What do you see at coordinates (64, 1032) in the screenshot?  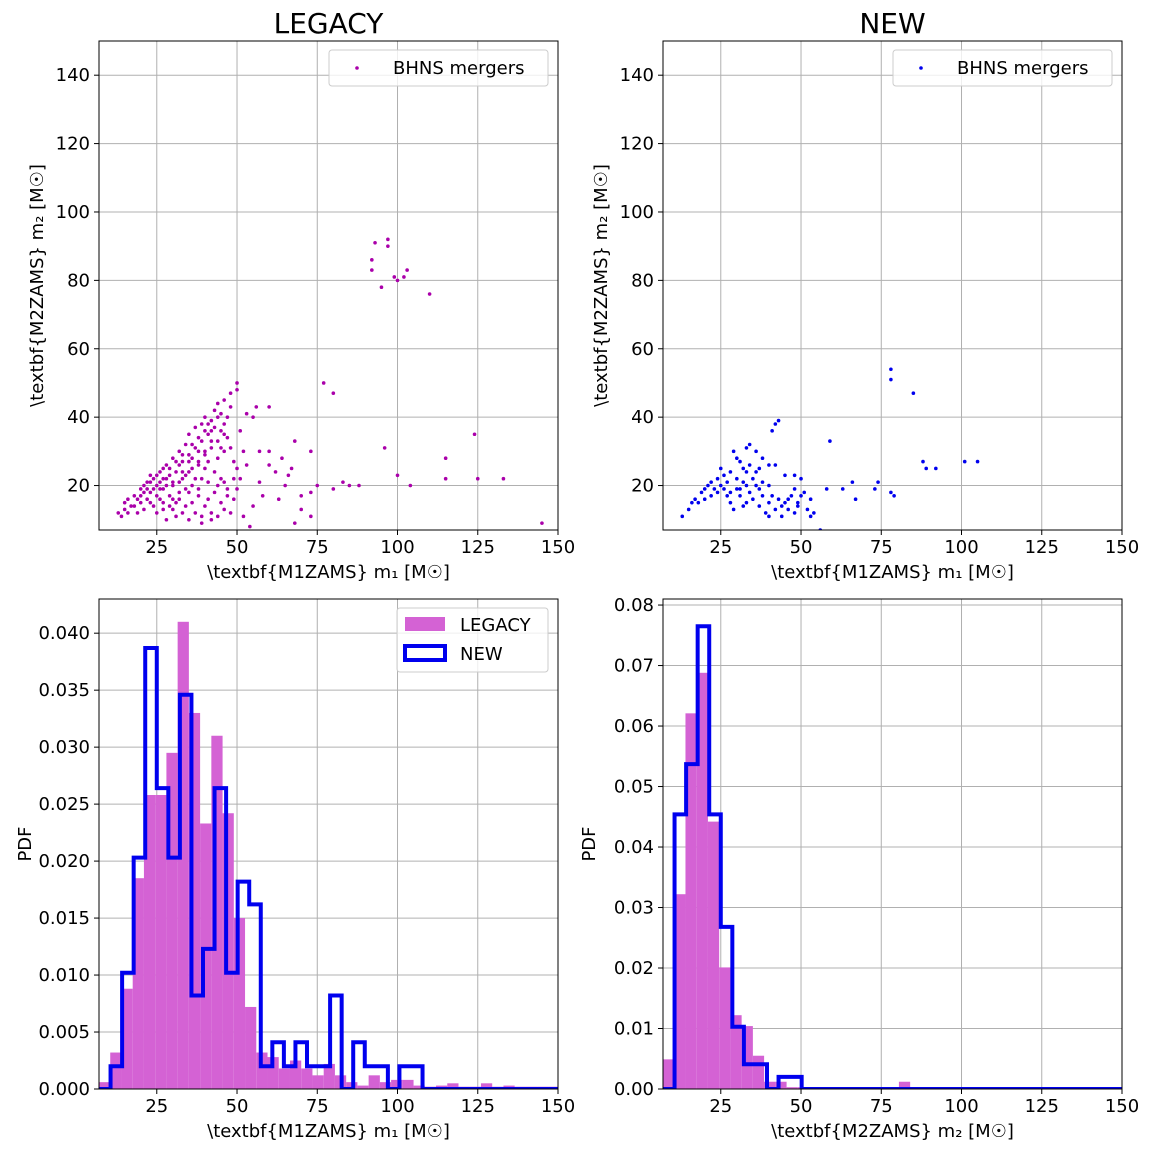 I see `y-tick-label: 0.005` at bounding box center [64, 1032].